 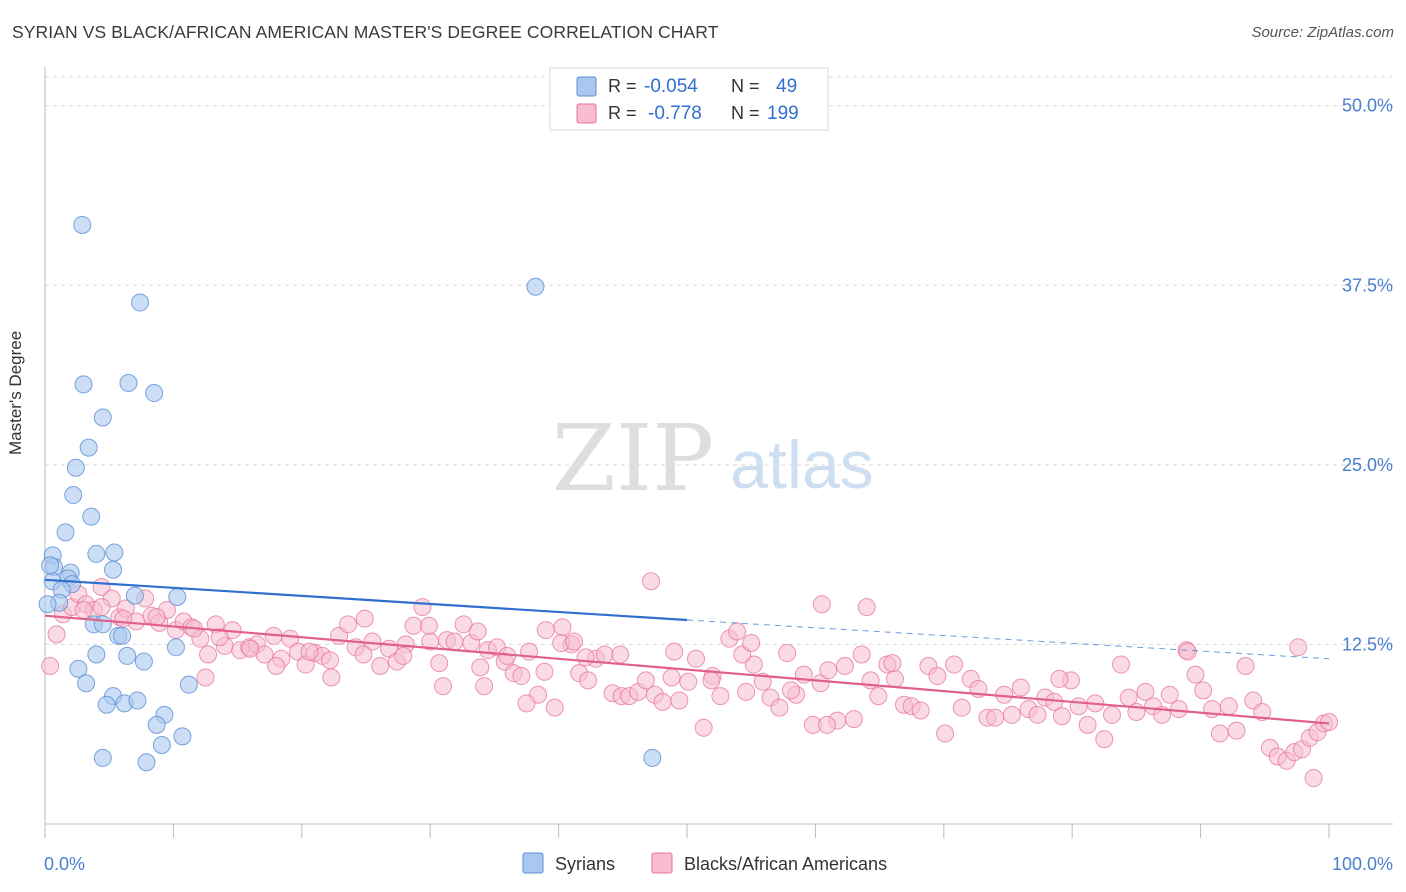 I want to click on stats-n-label-1: N =, so click(x=745, y=86).